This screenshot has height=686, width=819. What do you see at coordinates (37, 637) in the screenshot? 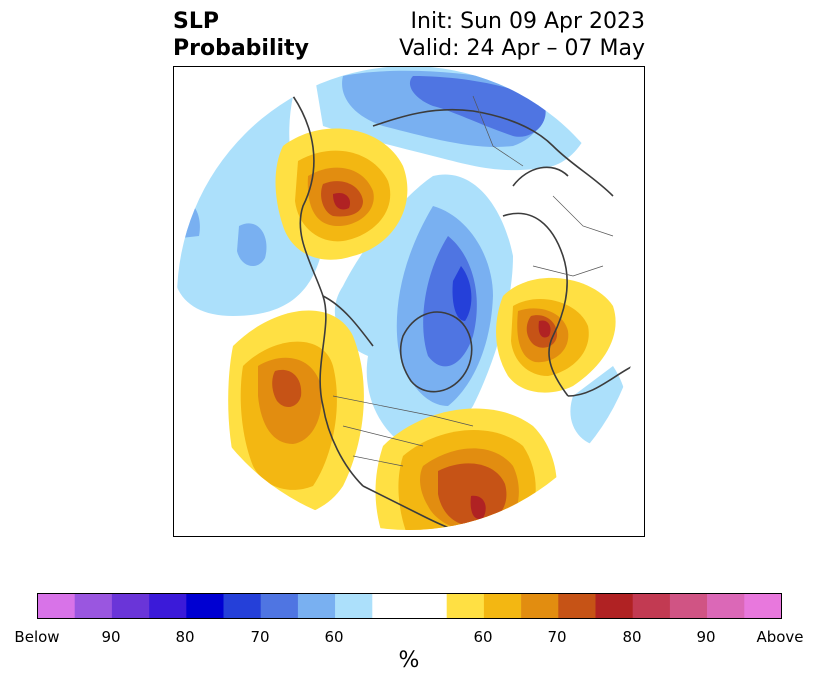
I see `colorbar-label-below: Below` at bounding box center [37, 637].